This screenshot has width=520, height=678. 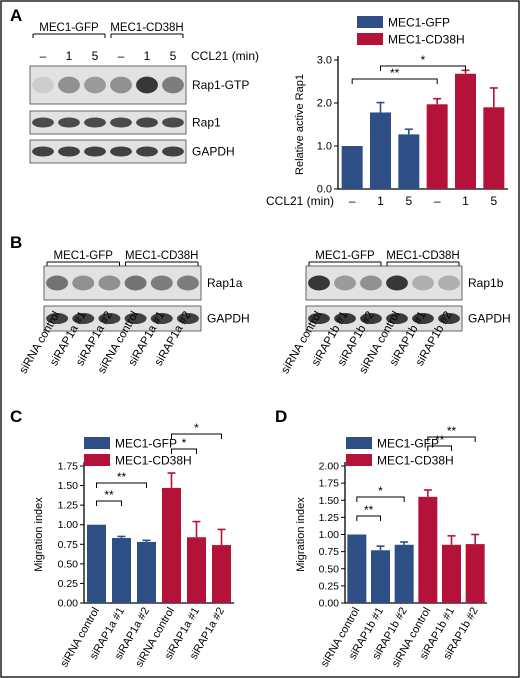 I want to click on y-tick-label: 1.25, so click(x=68, y=506).